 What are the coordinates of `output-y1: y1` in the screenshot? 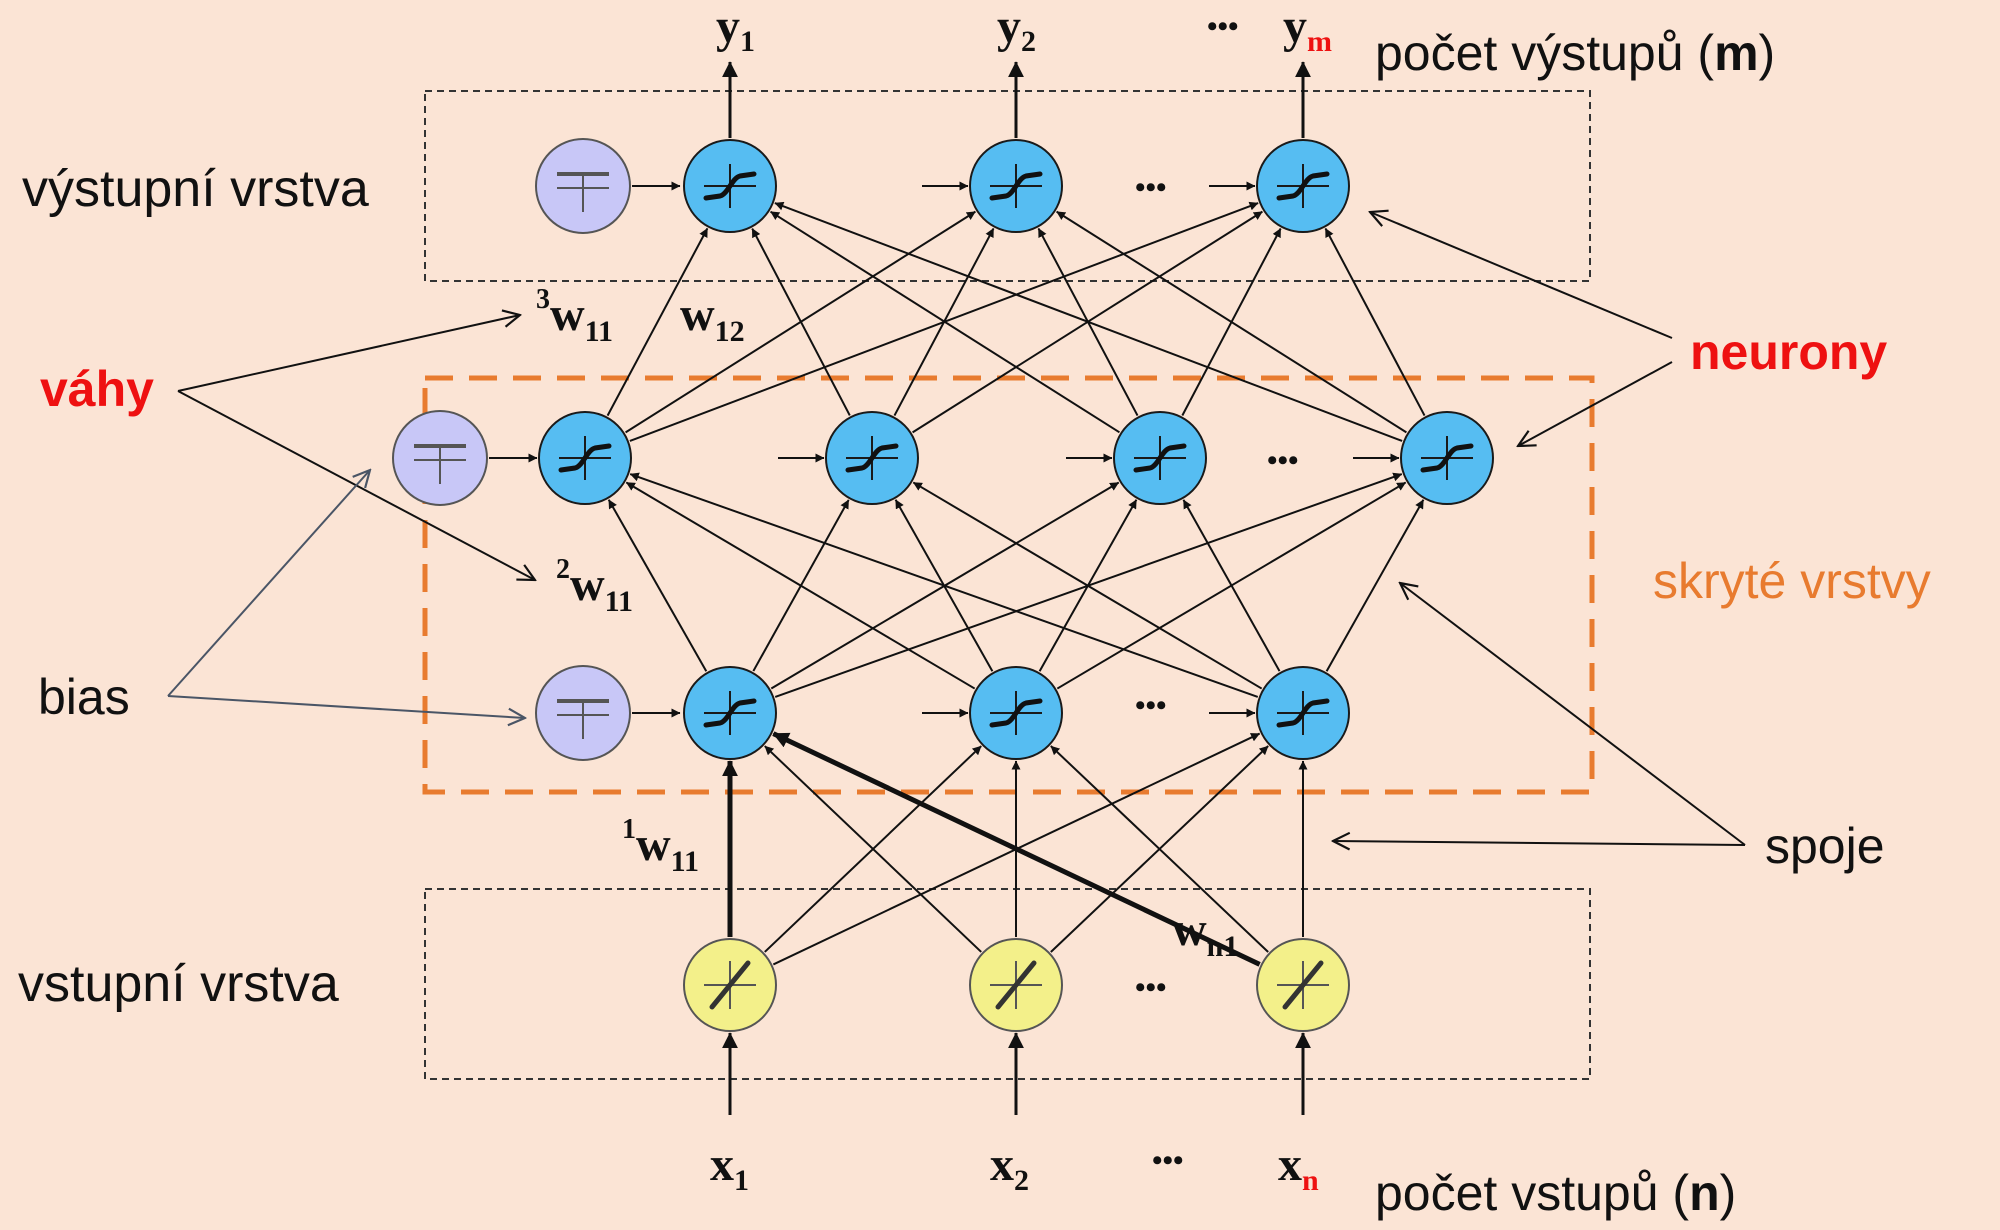 It's located at (735, 29).